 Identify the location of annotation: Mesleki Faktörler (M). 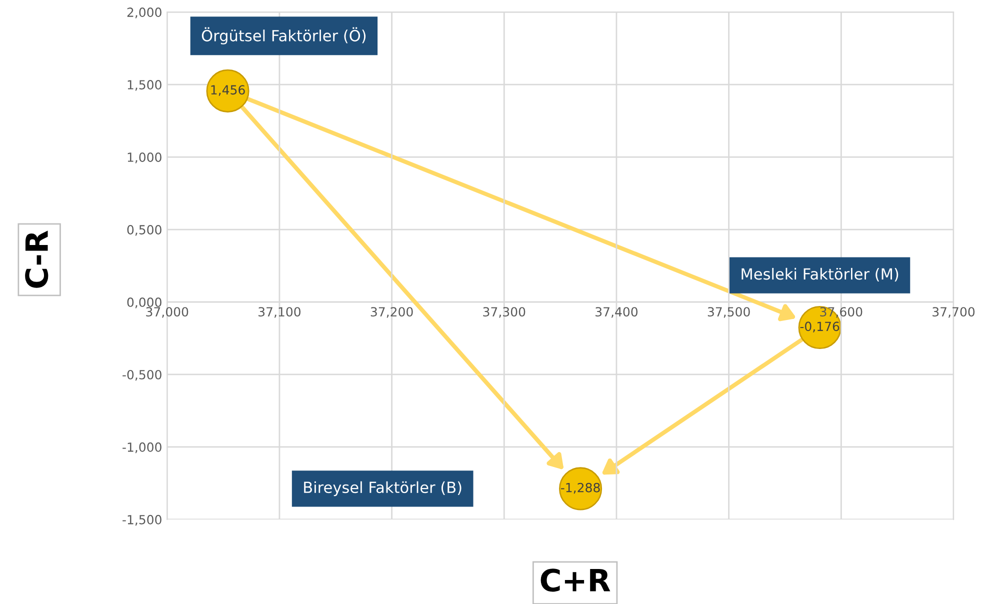
(820, 275).